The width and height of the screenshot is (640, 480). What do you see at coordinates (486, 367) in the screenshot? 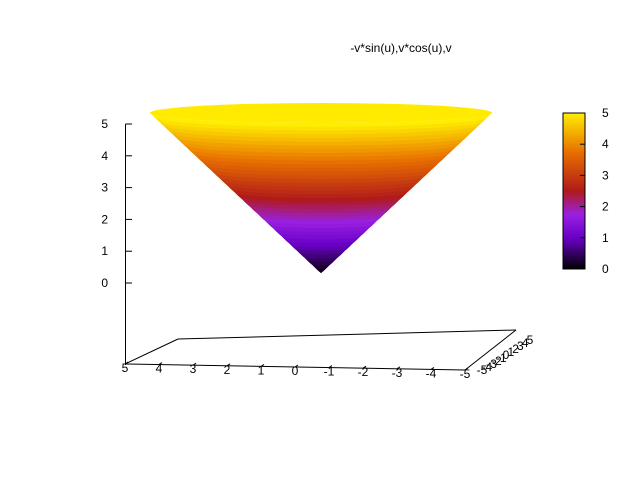
I see `y-tick-label: -4` at bounding box center [486, 367].